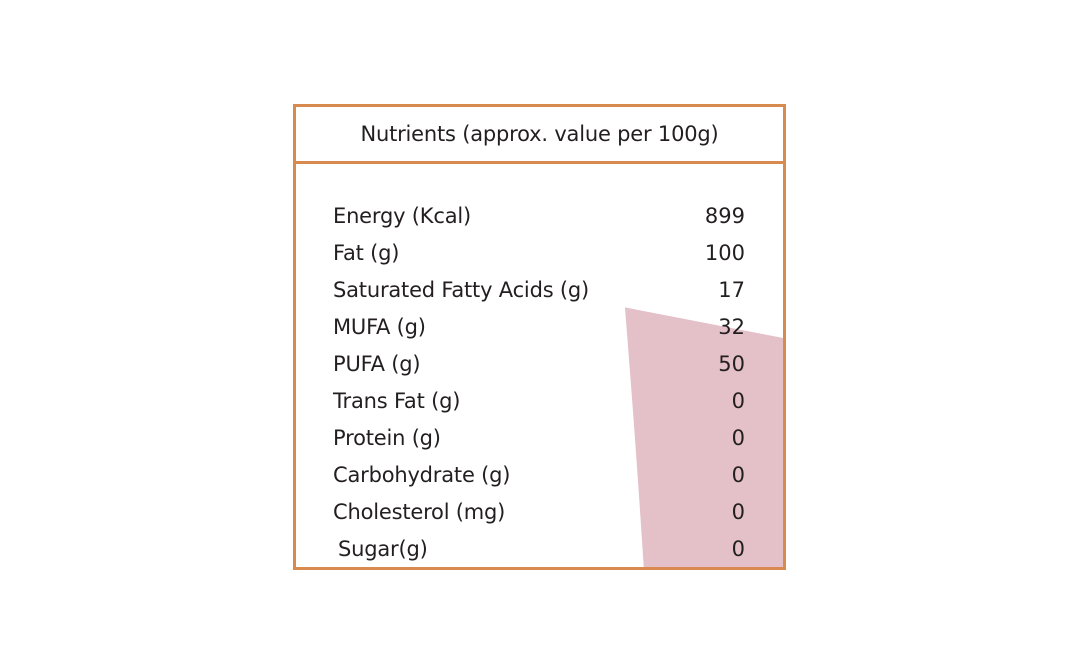  Describe the element at coordinates (539, 364) in the screenshot. I see `nutrient-row-pufa: PUFA (g) 50` at that location.